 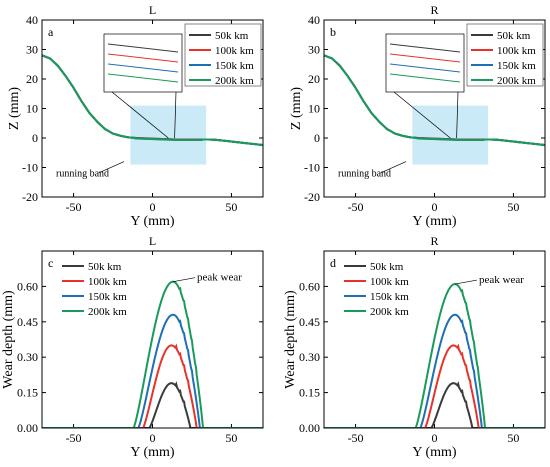 What do you see at coordinates (50, 263) in the screenshot?
I see `panel-letter: c` at bounding box center [50, 263].